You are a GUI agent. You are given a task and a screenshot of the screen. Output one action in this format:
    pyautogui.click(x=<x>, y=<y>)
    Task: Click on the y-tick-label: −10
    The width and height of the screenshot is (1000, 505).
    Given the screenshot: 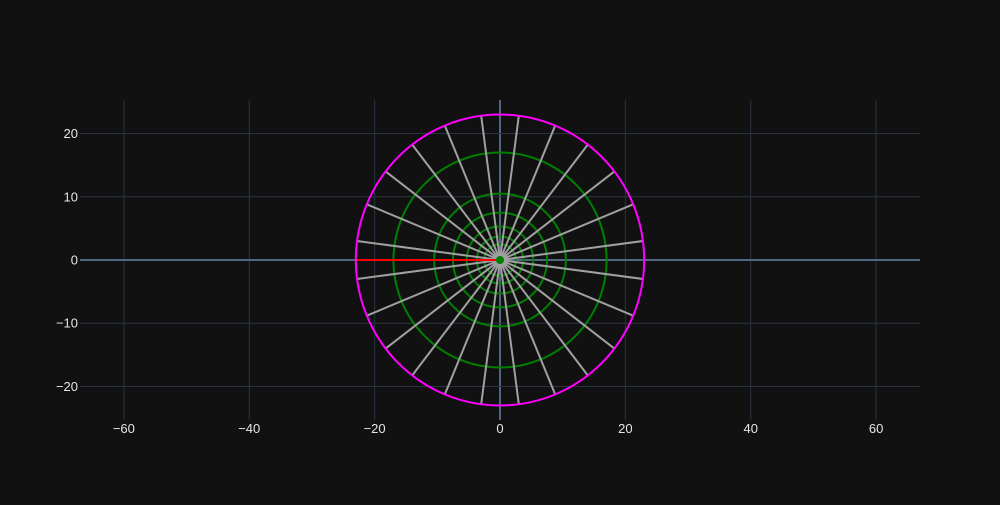 What is the action you would take?
    pyautogui.click(x=67, y=323)
    